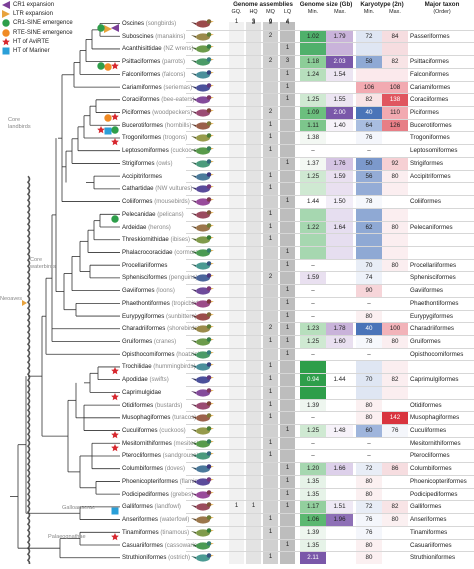  Describe the element at coordinates (142, 49) in the screenshot. I see `taxon-label: Acanthisittidae` at that location.